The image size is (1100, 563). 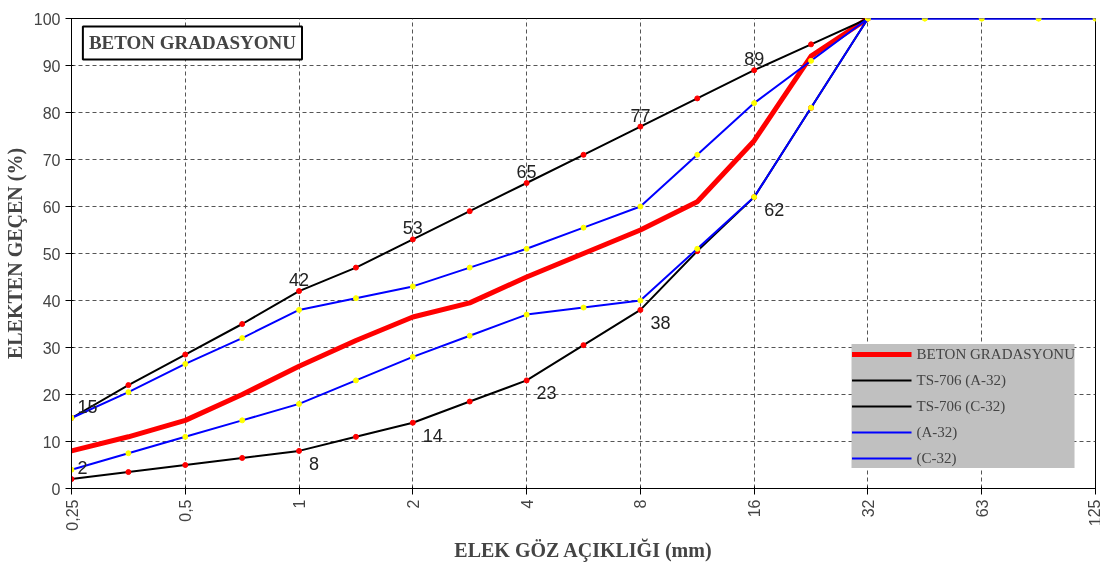 What do you see at coordinates (186, 510) in the screenshot?
I see `x-tick-label: 0,5` at bounding box center [186, 510].